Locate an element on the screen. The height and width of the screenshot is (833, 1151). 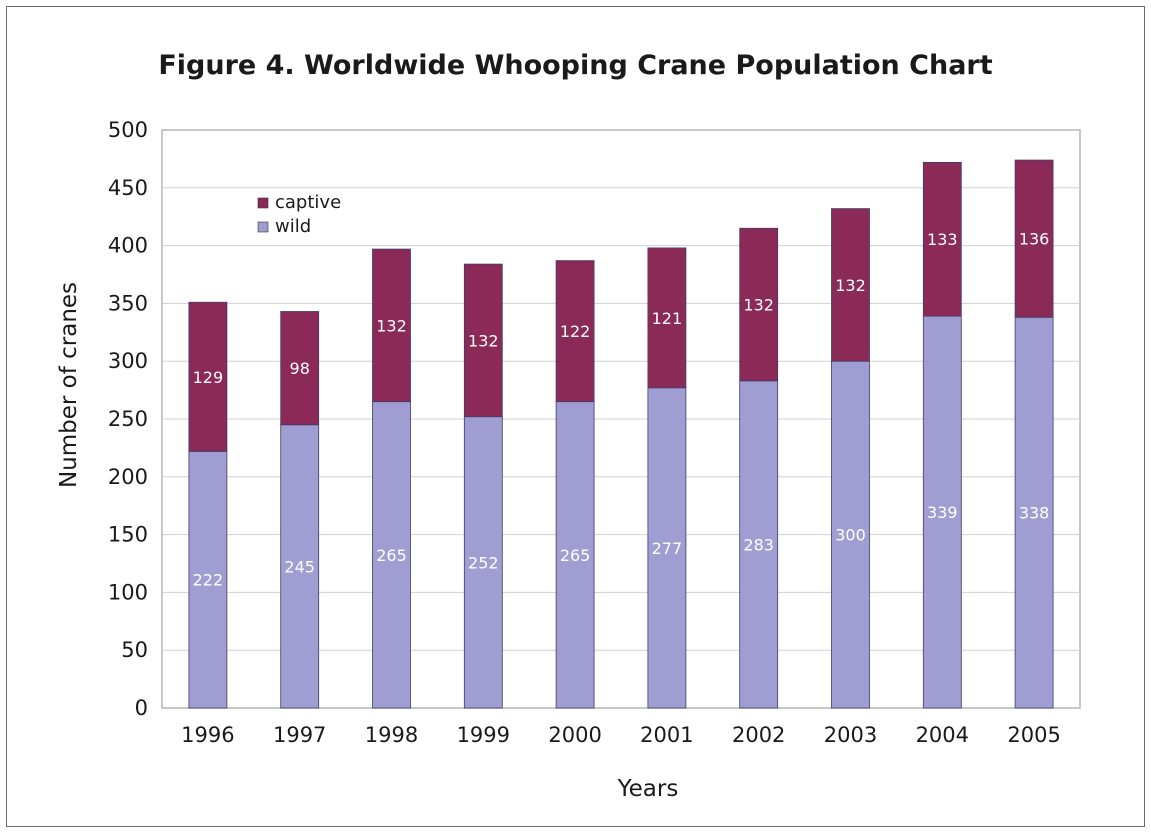
x-tick-label: 2005 is located at coordinates (1033, 735).